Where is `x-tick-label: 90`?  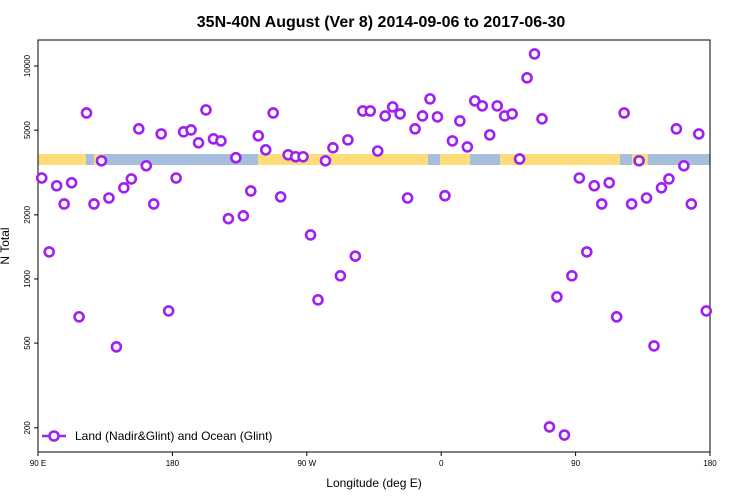 x-tick-label: 90 is located at coordinates (575, 463).